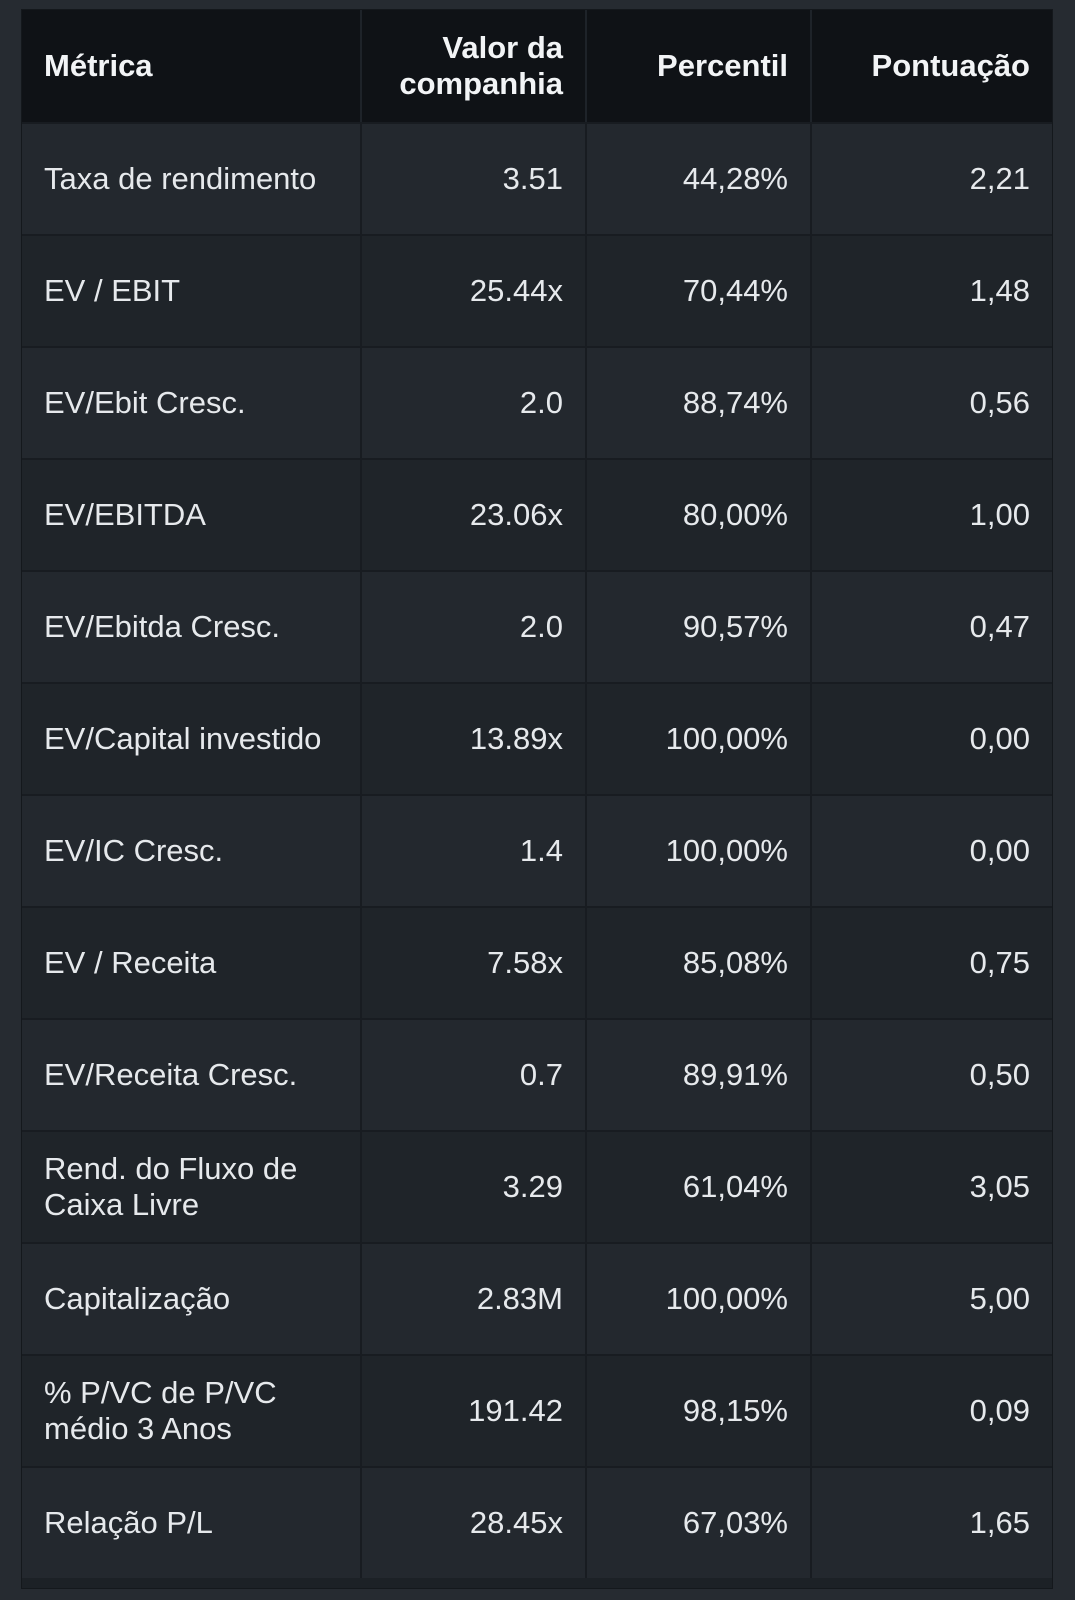  I want to click on metric-cell: Capitalização, so click(192, 1298).